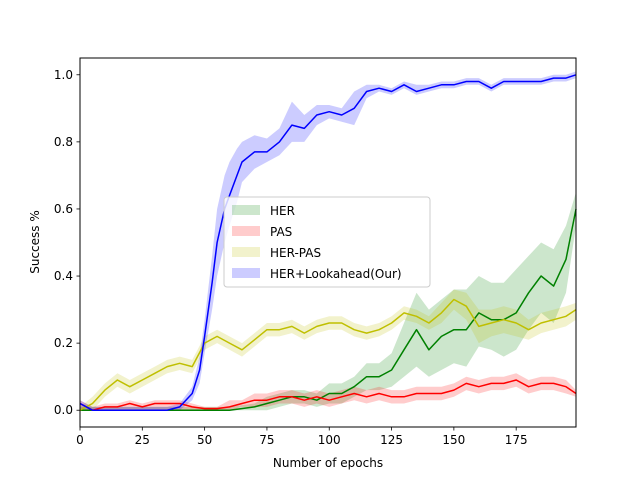  I want to click on x-tick-label: 75, so click(266, 440).